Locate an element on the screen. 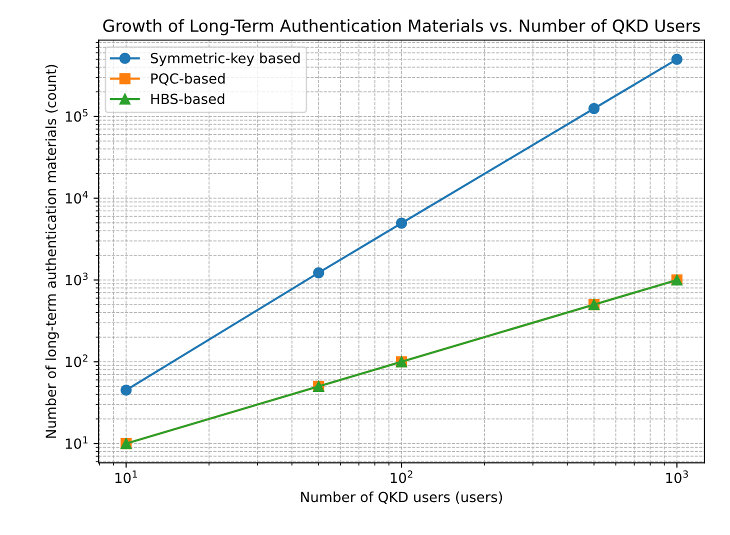 This screenshot has height=535, width=730. legend-label: Symmetric-key based is located at coordinates (225, 59).